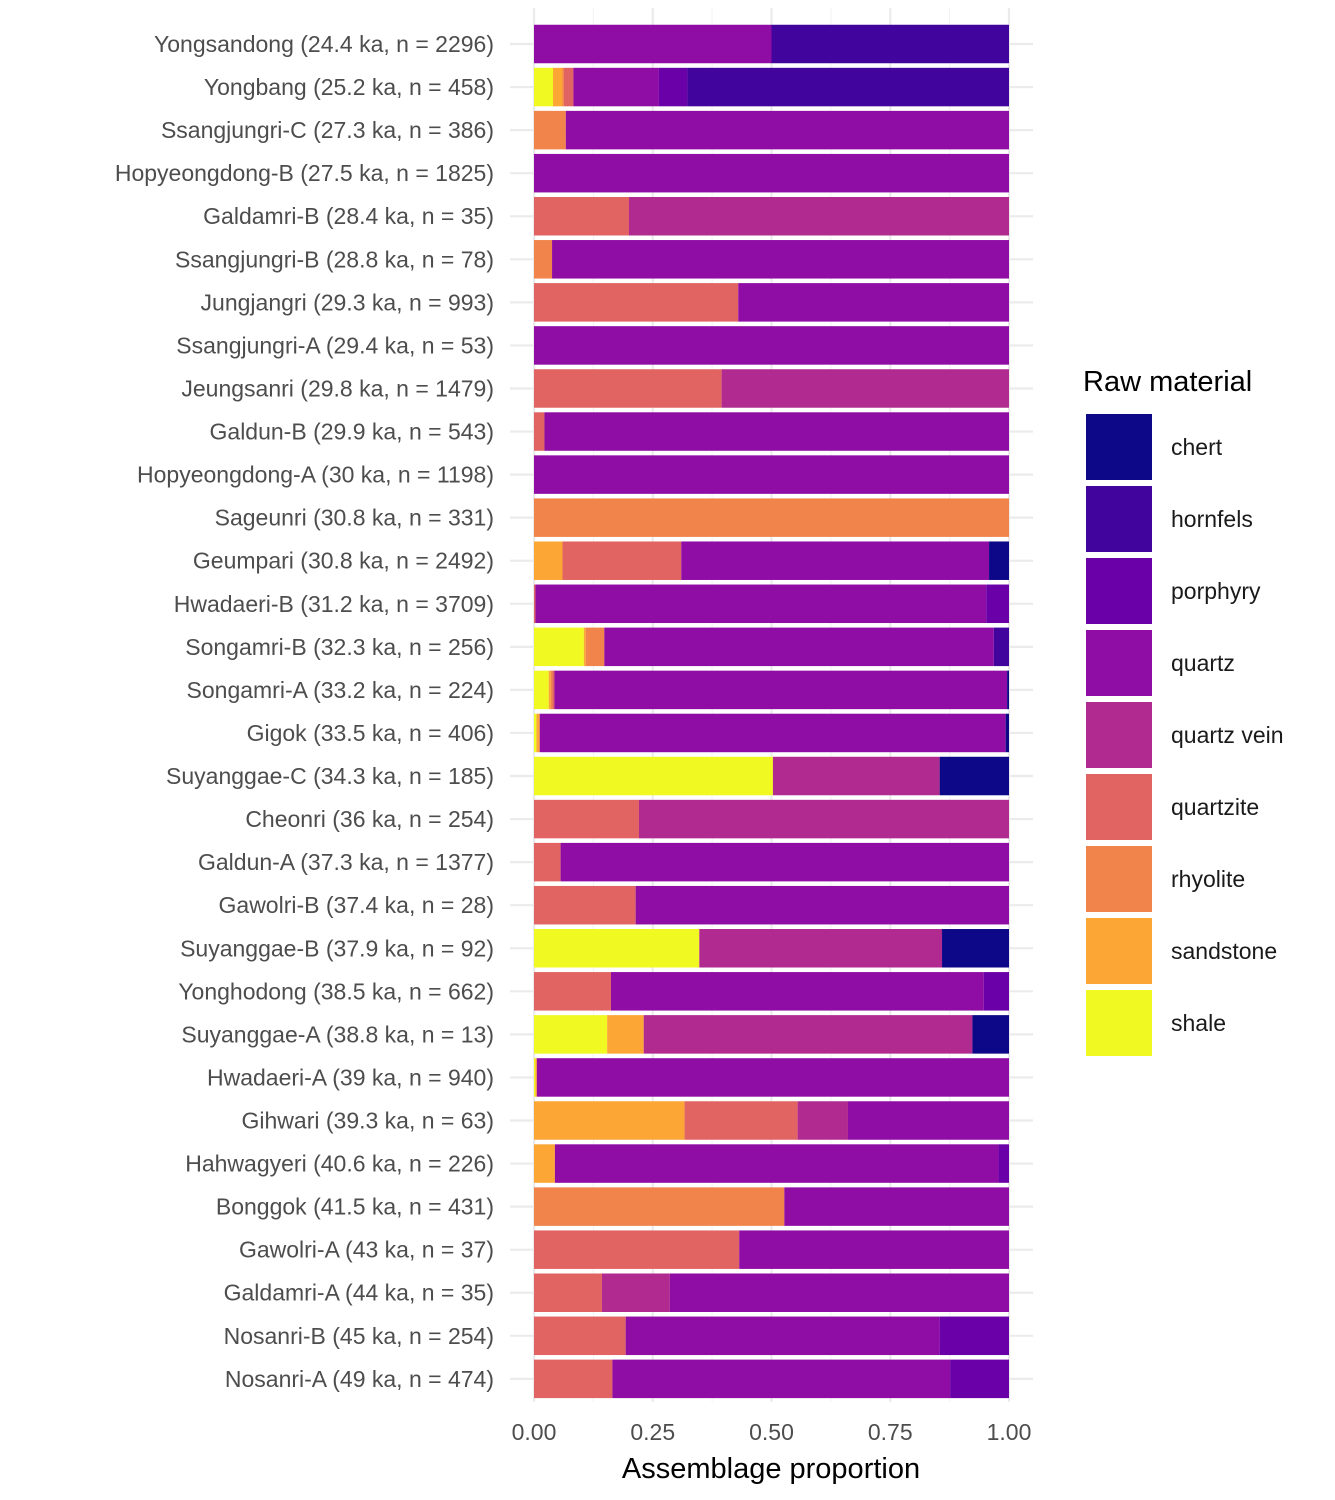 Image resolution: width=1335 pixels, height=1500 pixels. Describe the element at coordinates (1185, 735) in the screenshot. I see `legend-item-quartz-vein: quartz vein` at that location.